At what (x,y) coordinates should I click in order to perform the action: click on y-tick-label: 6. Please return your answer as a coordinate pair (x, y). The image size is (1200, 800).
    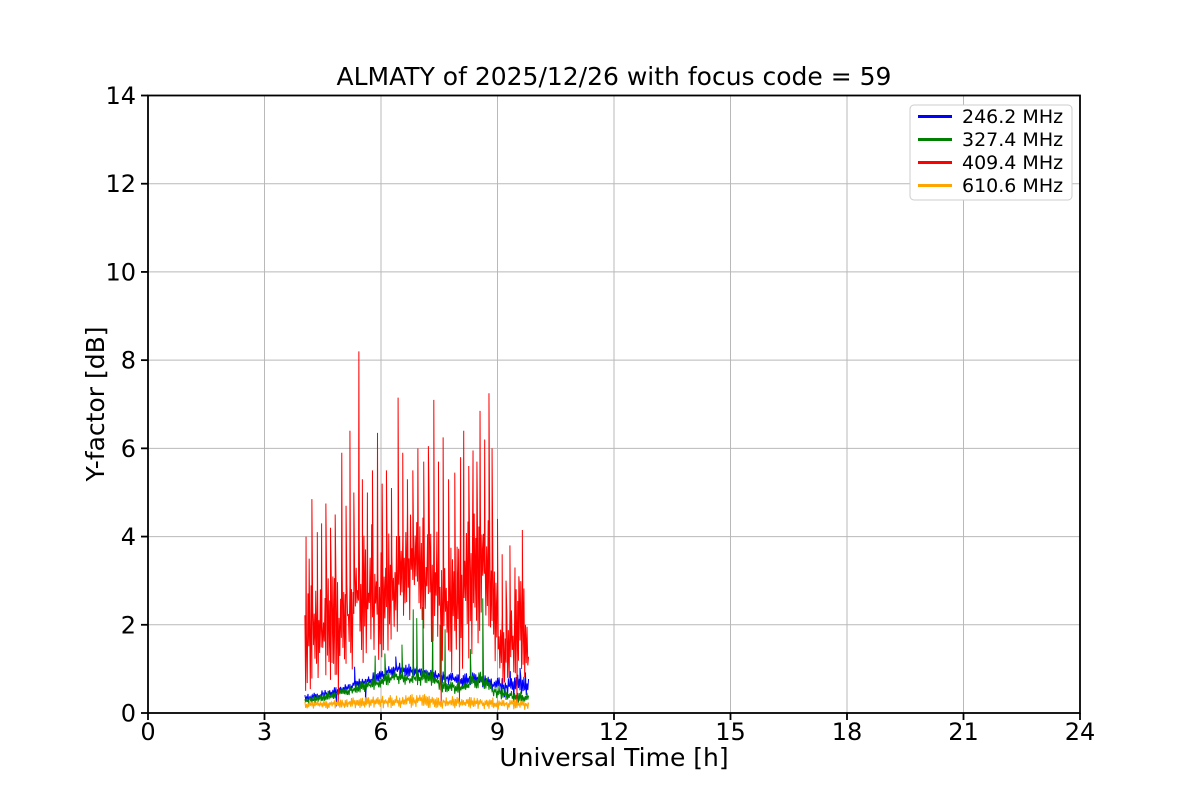
    Looking at the image, I should click on (128, 449).